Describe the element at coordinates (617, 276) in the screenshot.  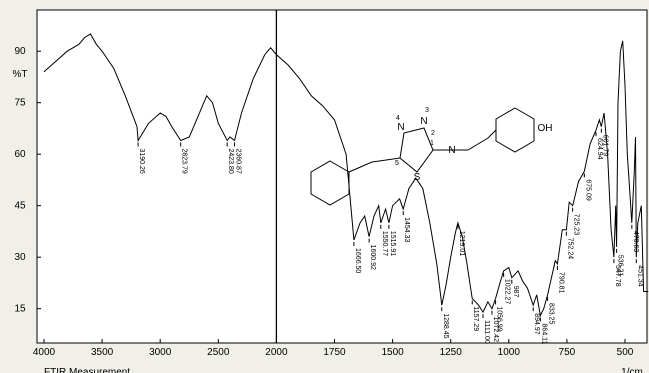
I see `peak-label: 547.78` at that location.